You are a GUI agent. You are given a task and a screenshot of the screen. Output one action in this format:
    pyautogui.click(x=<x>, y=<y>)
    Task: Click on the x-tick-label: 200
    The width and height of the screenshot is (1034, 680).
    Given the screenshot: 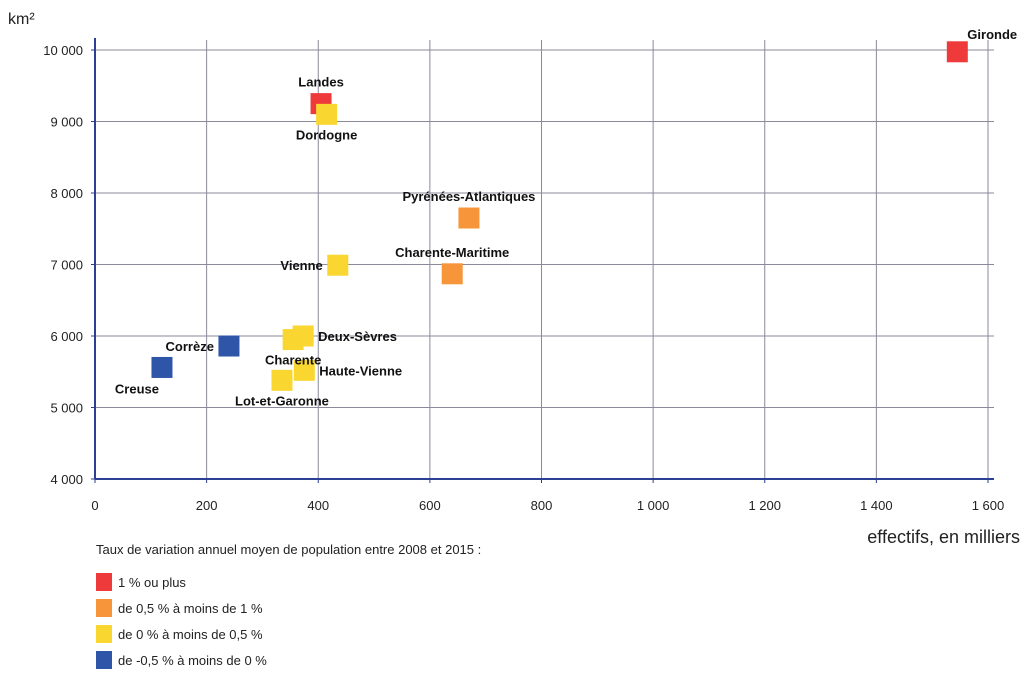 What is the action you would take?
    pyautogui.click(x=207, y=505)
    